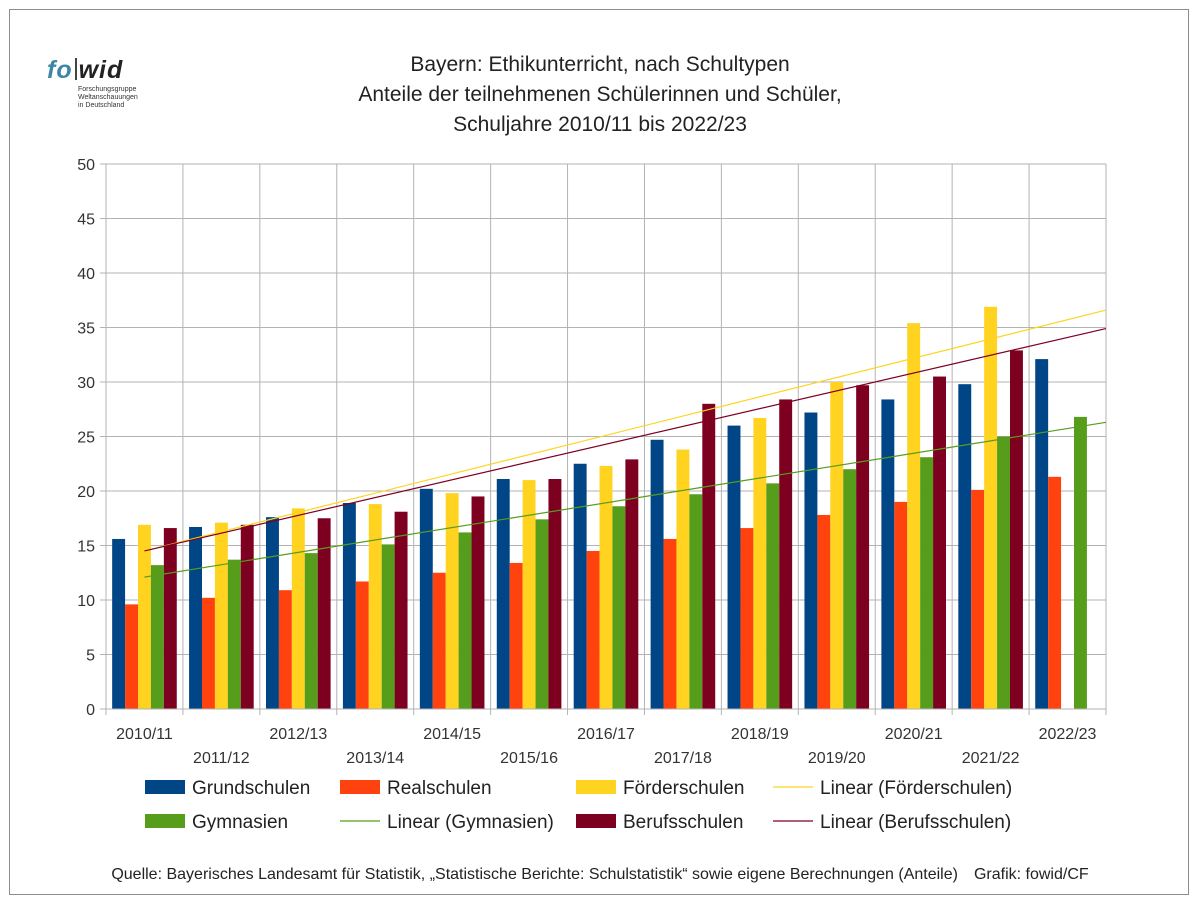 The width and height of the screenshot is (1200, 906). I want to click on y-tick-label: 0, so click(90, 710).